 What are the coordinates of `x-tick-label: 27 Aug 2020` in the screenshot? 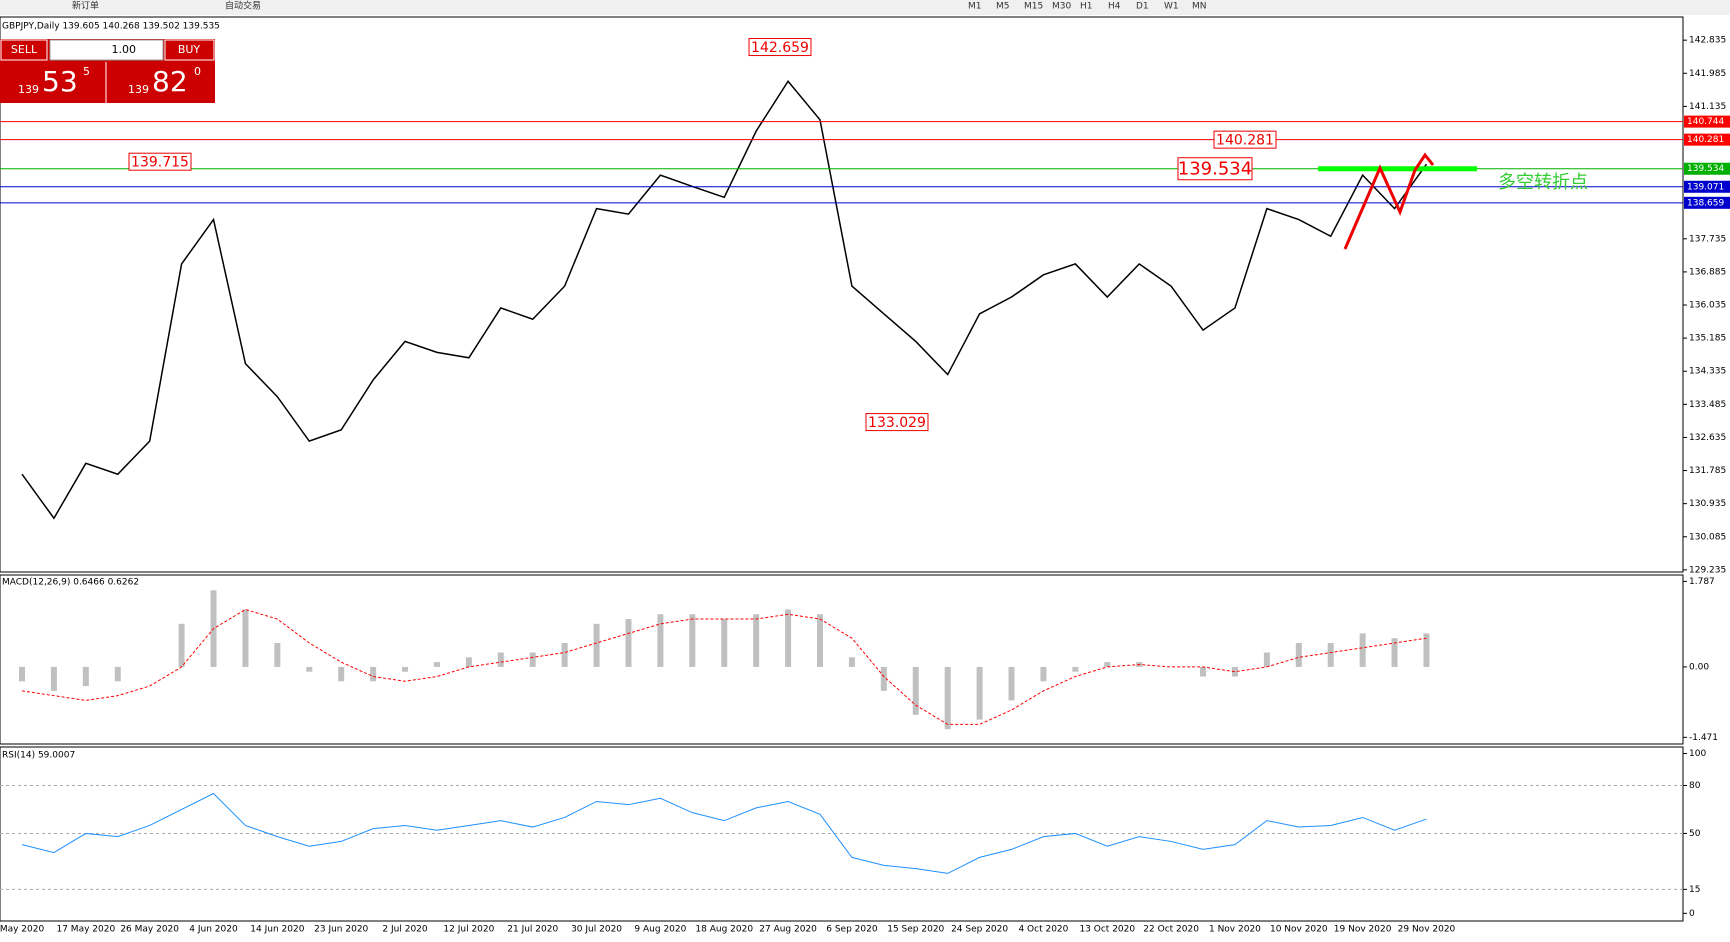 It's located at (788, 930).